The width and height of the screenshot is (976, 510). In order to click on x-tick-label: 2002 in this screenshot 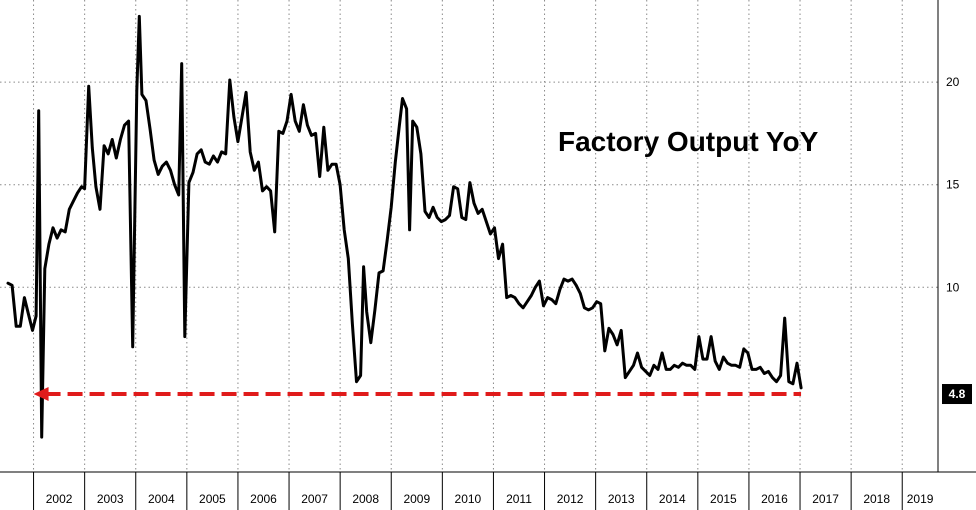, I will do `click(59, 499)`.